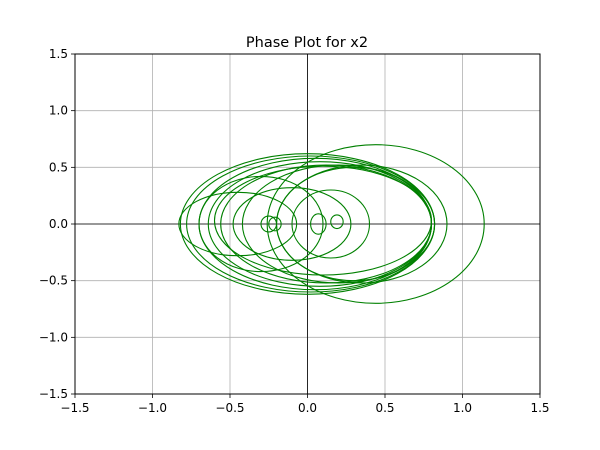  I want to click on y-axis-ticks: 1.5 1.0 0.5 0.0 −0.5 −1.0 −1.5, so click(57, 224).